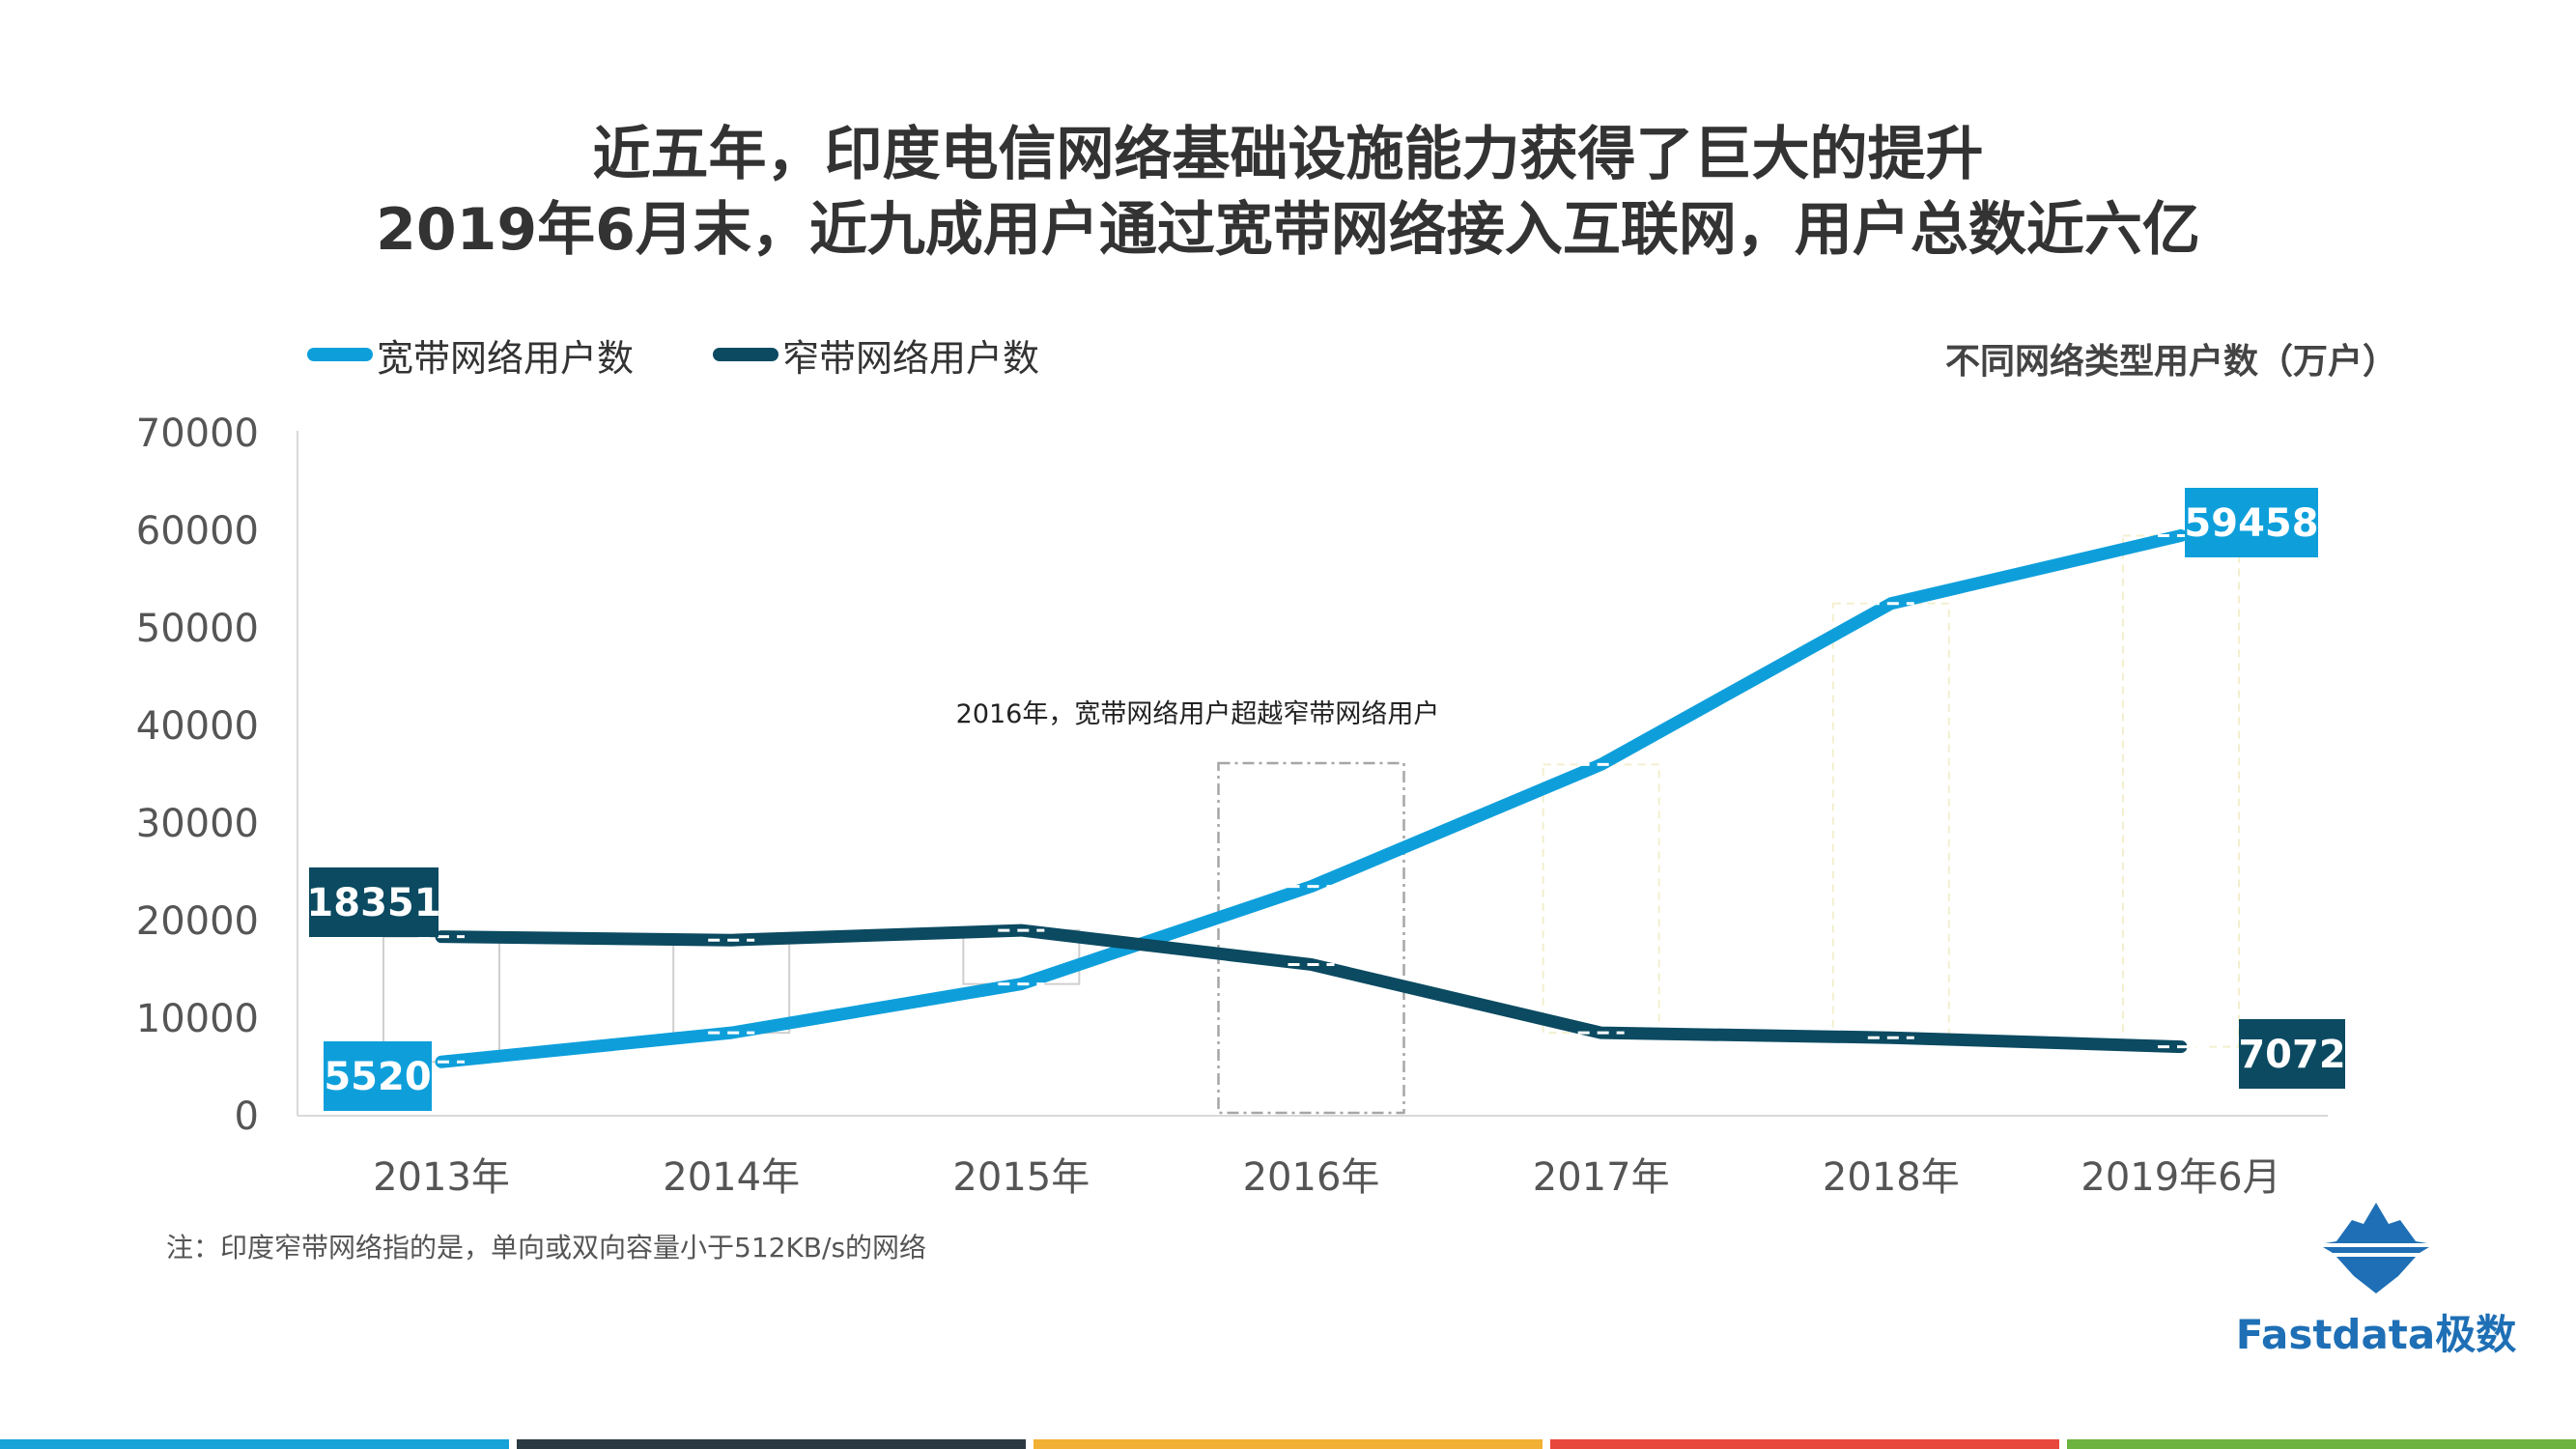 The height and width of the screenshot is (1449, 2576). What do you see at coordinates (745, 354) in the screenshot?
I see `legend-swatch-narrowband` at bounding box center [745, 354].